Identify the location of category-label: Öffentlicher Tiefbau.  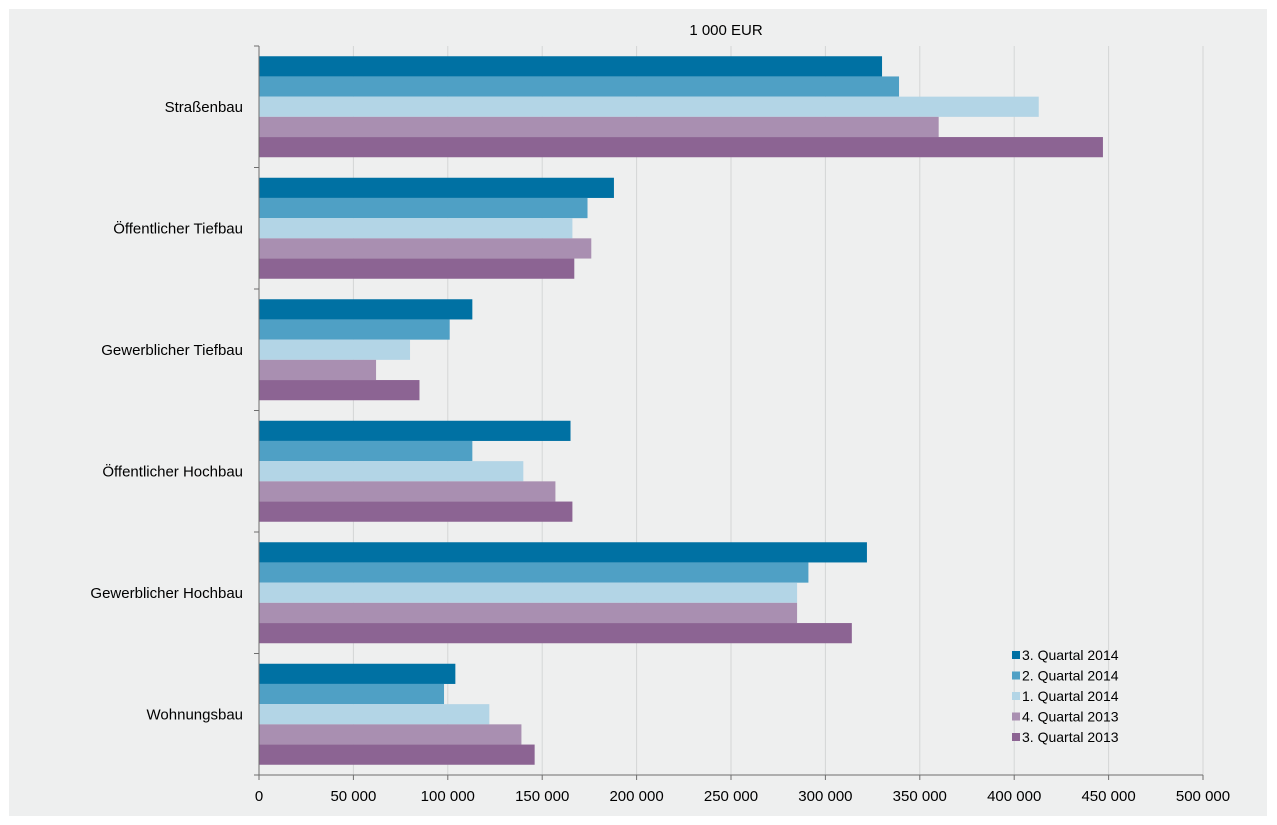
(178, 228).